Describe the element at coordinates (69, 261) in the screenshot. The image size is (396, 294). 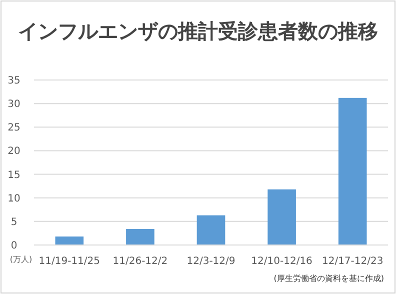
I see `x-tick-label: 11/19-11/25` at that location.